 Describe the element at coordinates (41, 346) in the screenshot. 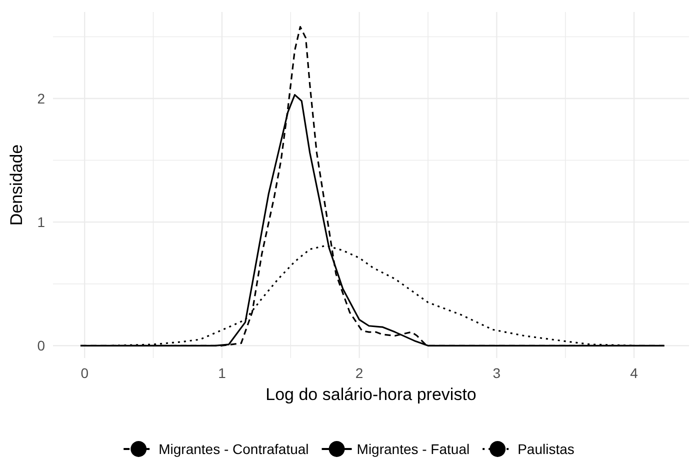

I see `y-tick-label: 0` at that location.